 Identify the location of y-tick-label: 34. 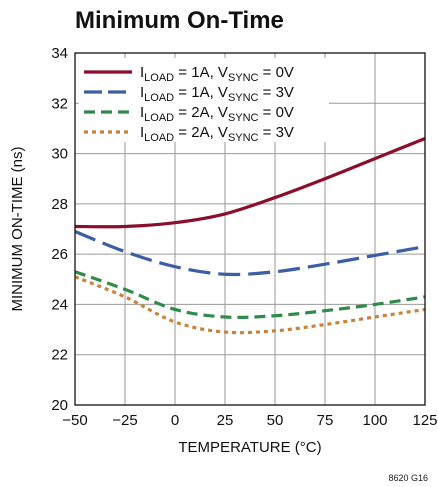
(59, 53).